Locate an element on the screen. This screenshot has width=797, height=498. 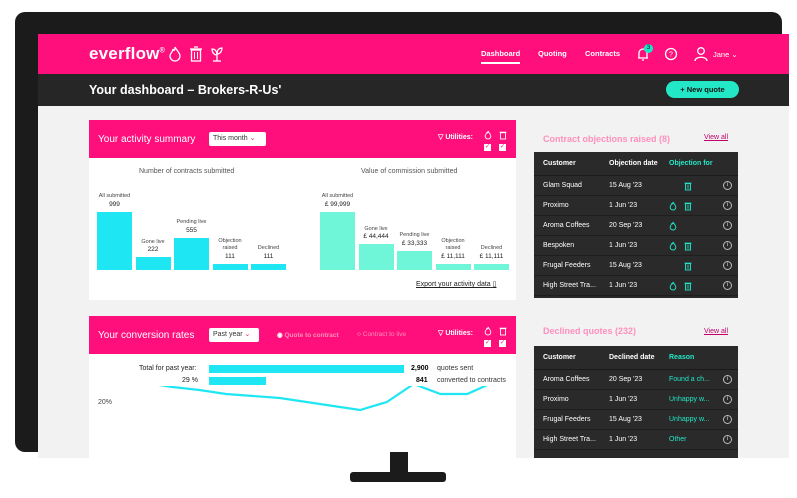
date-cell: 15 Aug '23 is located at coordinates (625, 419).